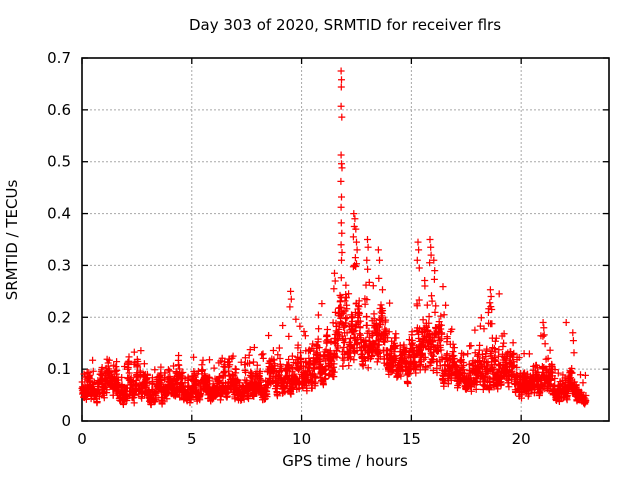 This screenshot has height=480, width=640. Describe the element at coordinates (66, 421) in the screenshot. I see `y-tick-label: 0` at that location.